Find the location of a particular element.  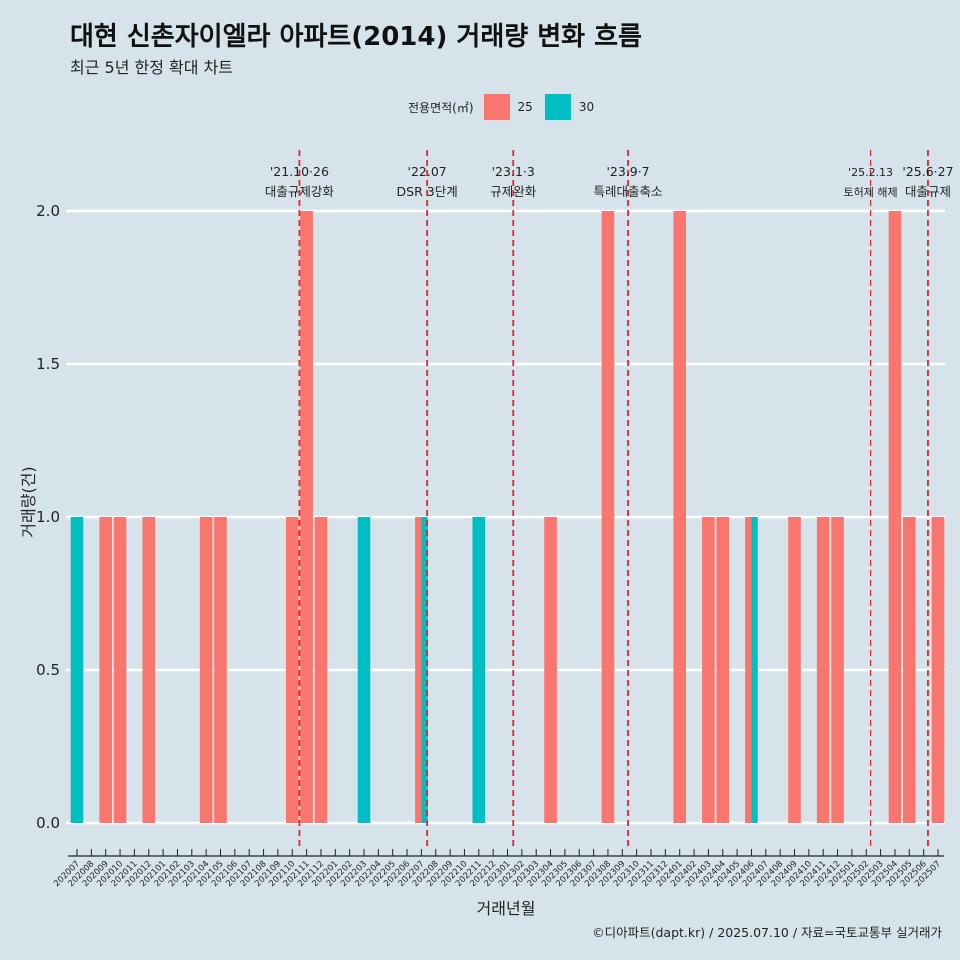

event-date: '22.07 is located at coordinates (427, 171).